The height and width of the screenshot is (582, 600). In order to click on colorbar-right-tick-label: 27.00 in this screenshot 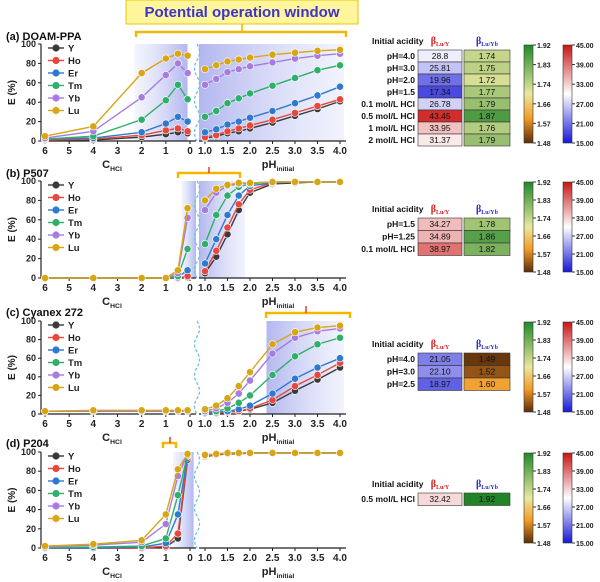, I will do `click(585, 237)`.